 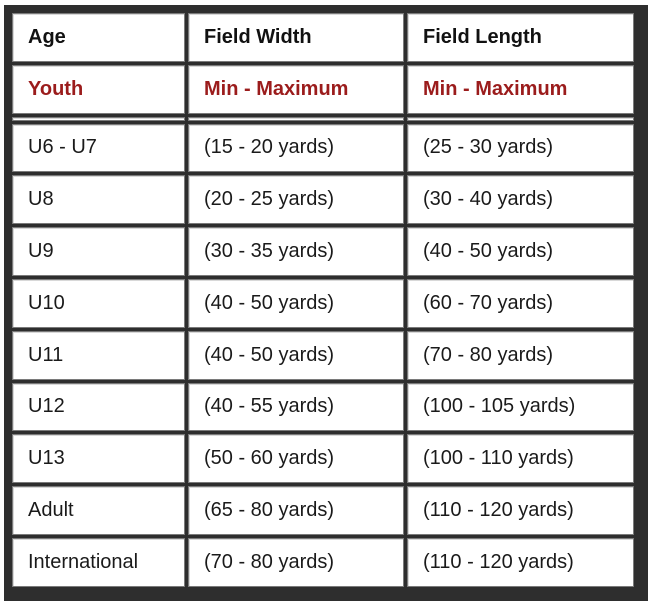 I want to click on age-cell: International, so click(x=98, y=562).